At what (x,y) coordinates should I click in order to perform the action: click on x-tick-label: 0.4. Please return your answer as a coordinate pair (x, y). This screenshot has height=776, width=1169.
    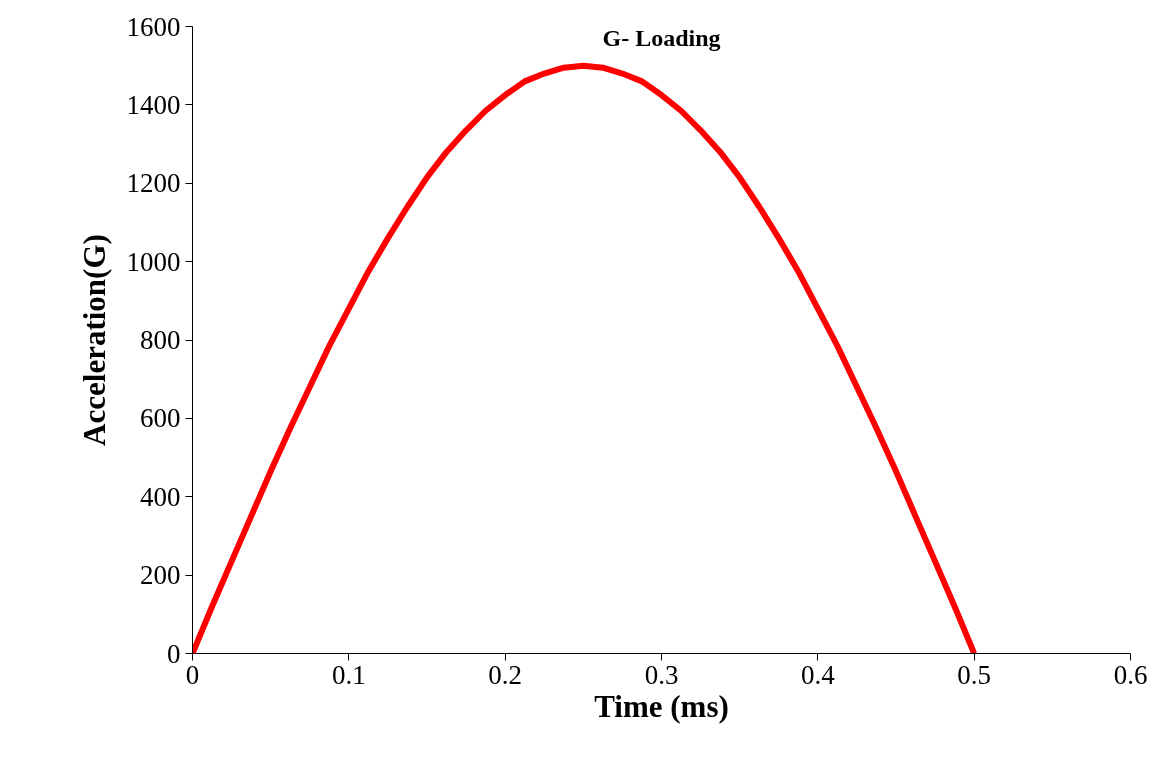
    Looking at the image, I should click on (818, 674).